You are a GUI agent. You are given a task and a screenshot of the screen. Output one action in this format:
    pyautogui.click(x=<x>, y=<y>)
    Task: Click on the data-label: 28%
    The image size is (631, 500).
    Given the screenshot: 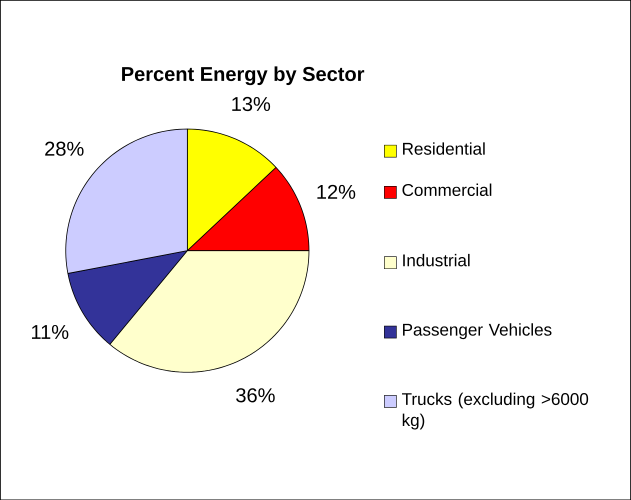 What is the action you would take?
    pyautogui.click(x=64, y=149)
    